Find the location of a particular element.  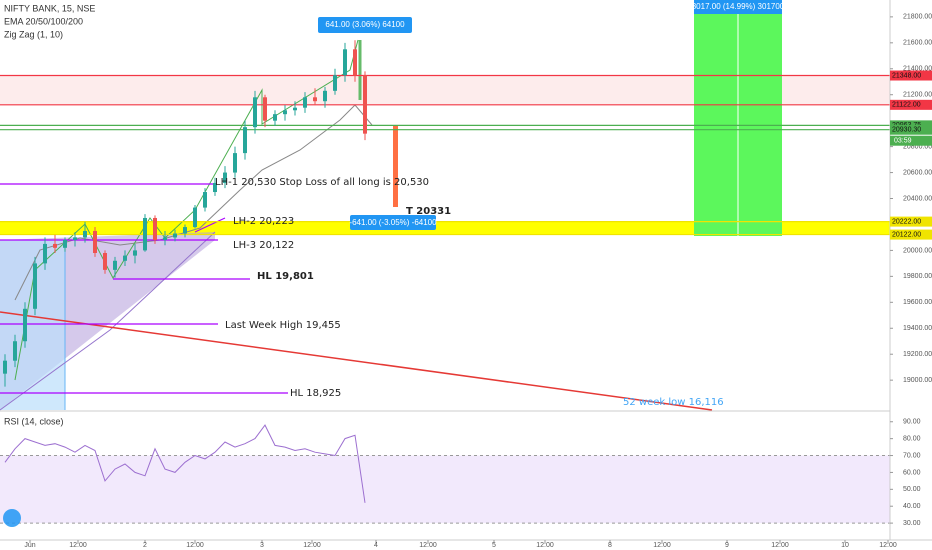

measure-long: 3017.00 (14.99%) 301700 is located at coordinates (738, 6).